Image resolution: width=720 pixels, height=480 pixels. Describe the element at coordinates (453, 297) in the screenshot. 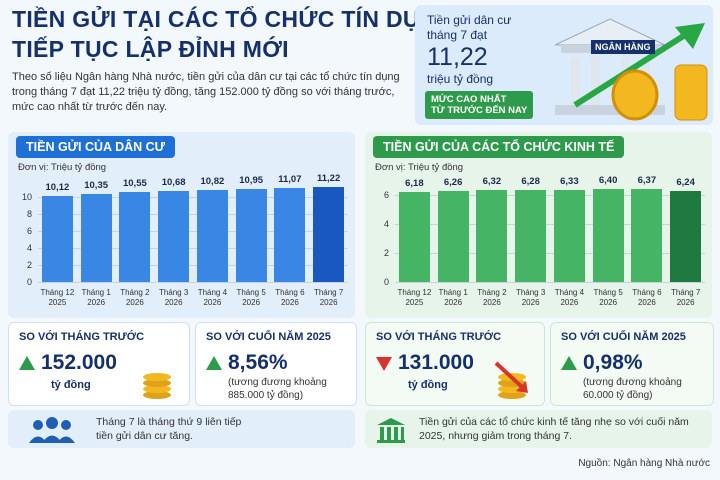

I see `x-tick-label: Tháng 1 2026` at that location.